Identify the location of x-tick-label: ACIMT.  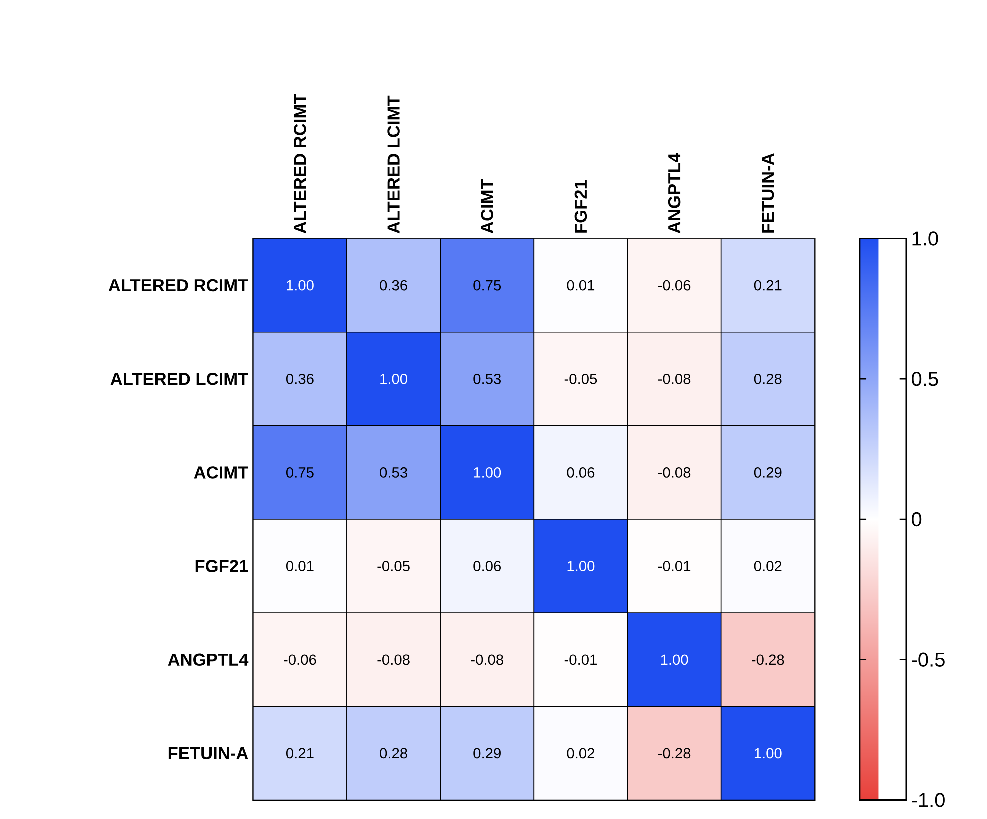
(487, 206).